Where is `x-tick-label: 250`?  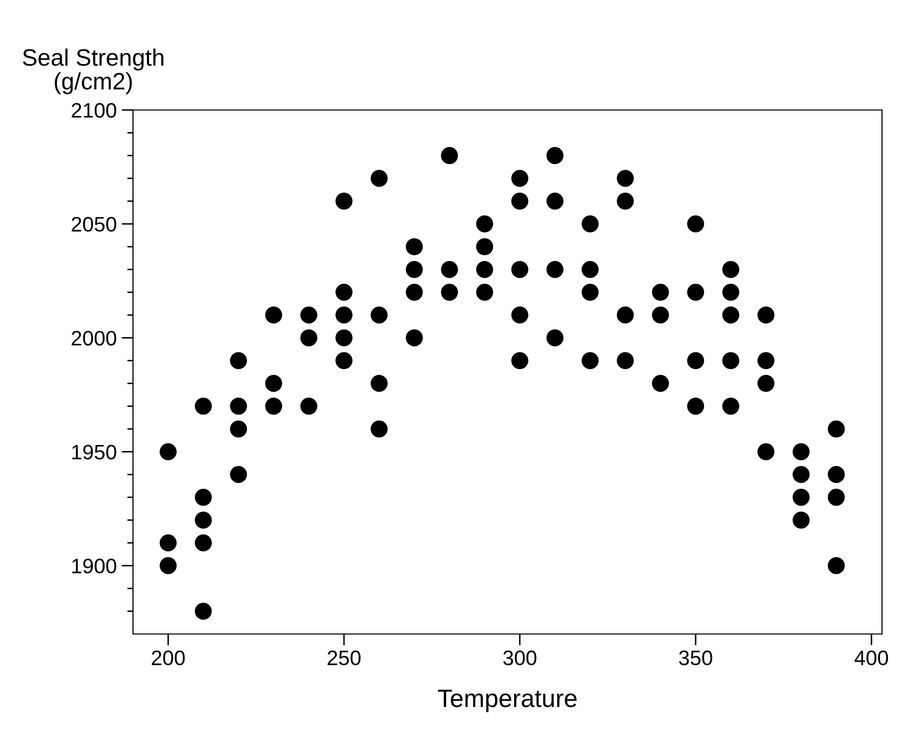
x-tick-label: 250 is located at coordinates (344, 658).